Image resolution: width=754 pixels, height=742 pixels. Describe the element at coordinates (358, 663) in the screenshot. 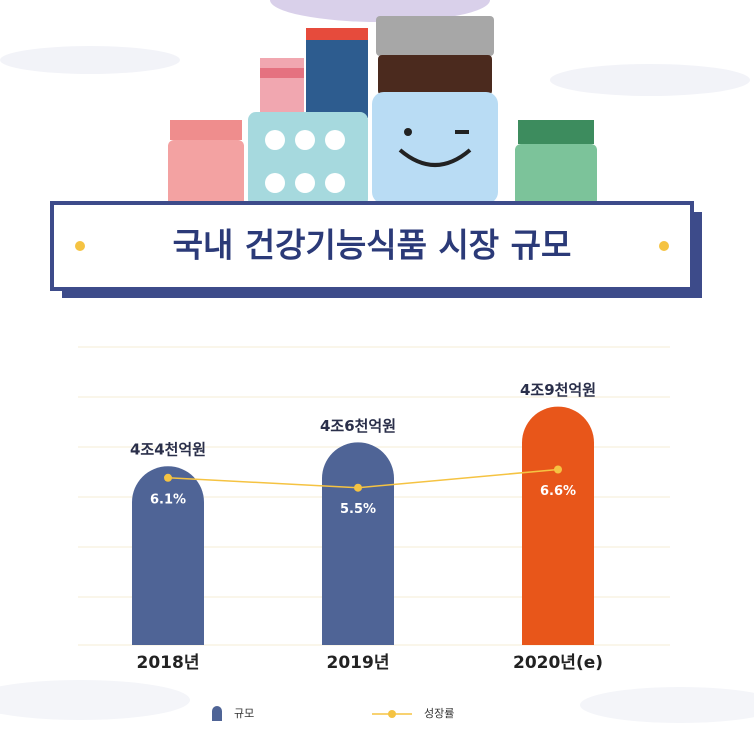

I see `x-tick-label: 2019년` at that location.